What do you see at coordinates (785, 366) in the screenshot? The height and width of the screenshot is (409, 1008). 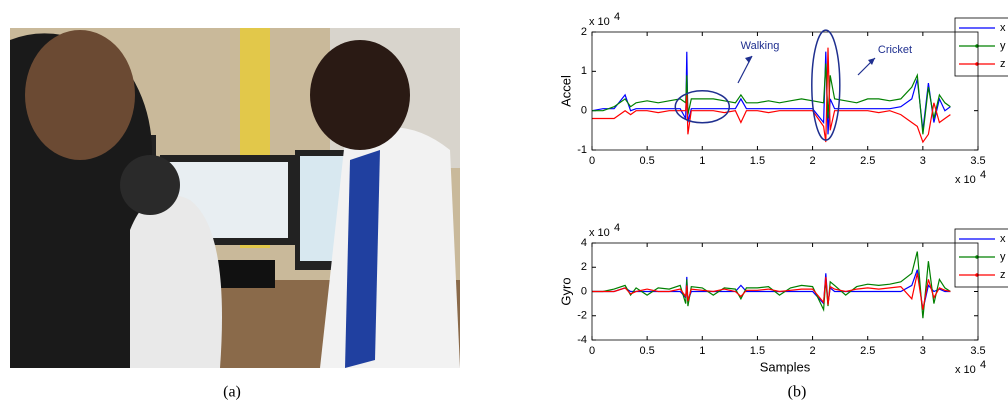 I see `x-axis-label: Samples` at bounding box center [785, 366].